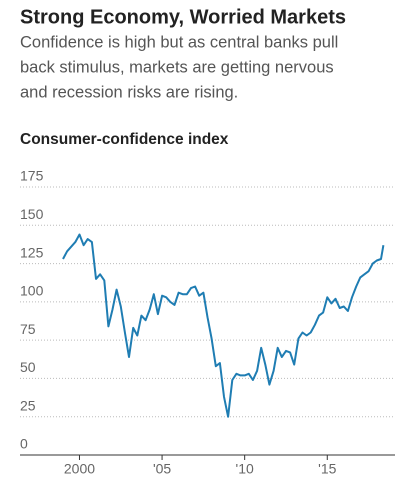 This screenshot has height=500, width=413. What do you see at coordinates (79, 469) in the screenshot?
I see `x-tick-label: 2000` at bounding box center [79, 469].